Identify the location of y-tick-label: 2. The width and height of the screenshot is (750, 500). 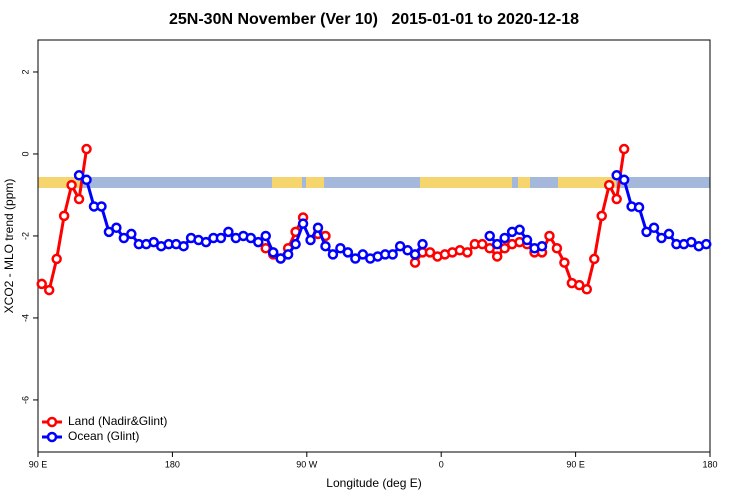
(25, 71).